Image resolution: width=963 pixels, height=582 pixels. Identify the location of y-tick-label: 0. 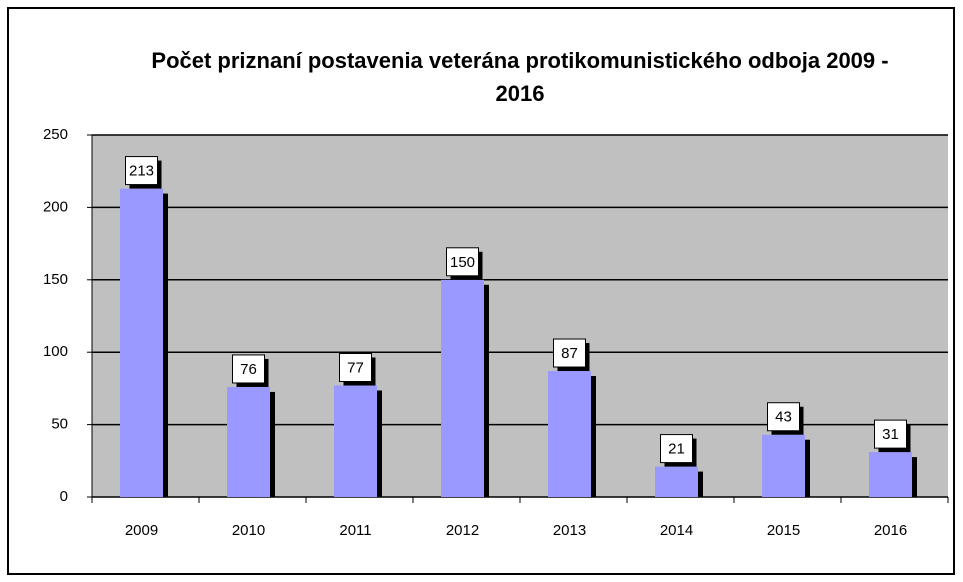
(64, 496).